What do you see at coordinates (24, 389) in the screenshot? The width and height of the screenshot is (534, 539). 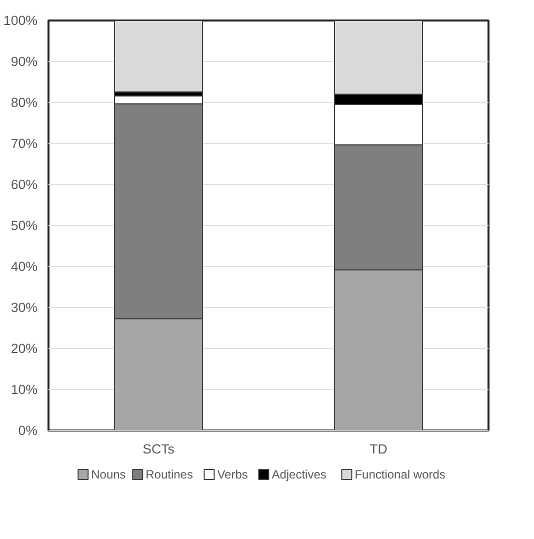 I see `y-tick-label: 10%` at bounding box center [24, 389].